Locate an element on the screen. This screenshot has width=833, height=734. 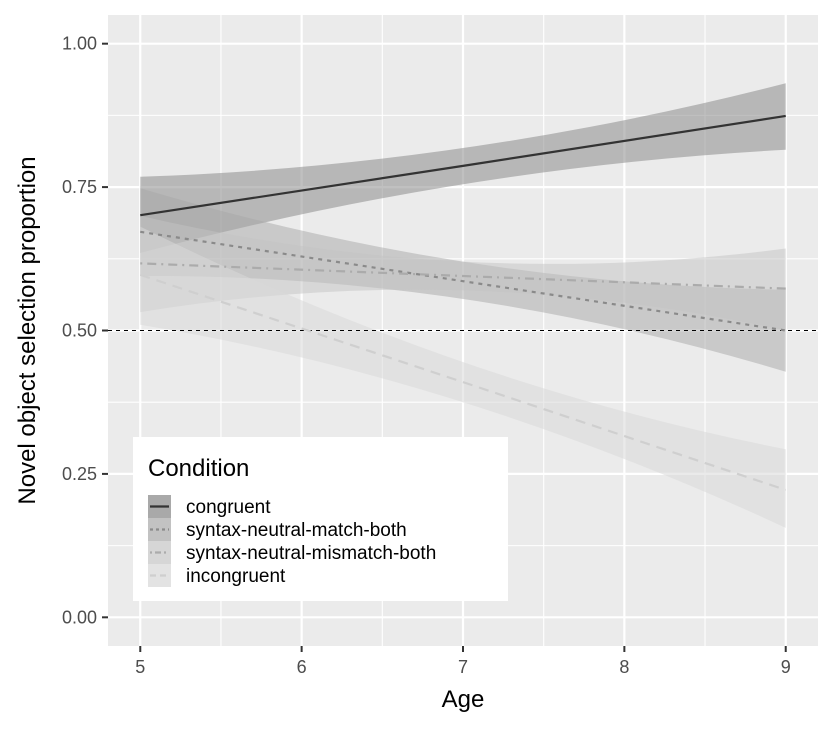
y-tick-label: 0.25 is located at coordinates (79, 474).